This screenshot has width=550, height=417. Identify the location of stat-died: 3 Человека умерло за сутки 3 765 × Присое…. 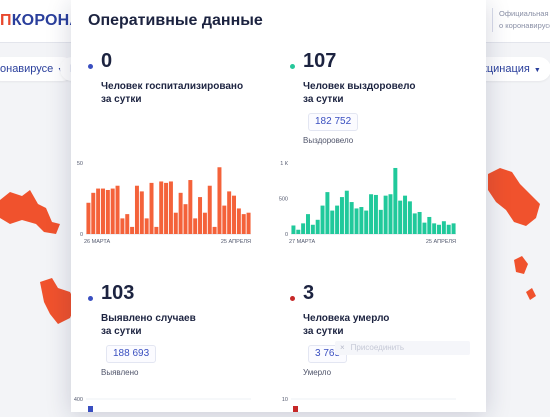
(380, 332).